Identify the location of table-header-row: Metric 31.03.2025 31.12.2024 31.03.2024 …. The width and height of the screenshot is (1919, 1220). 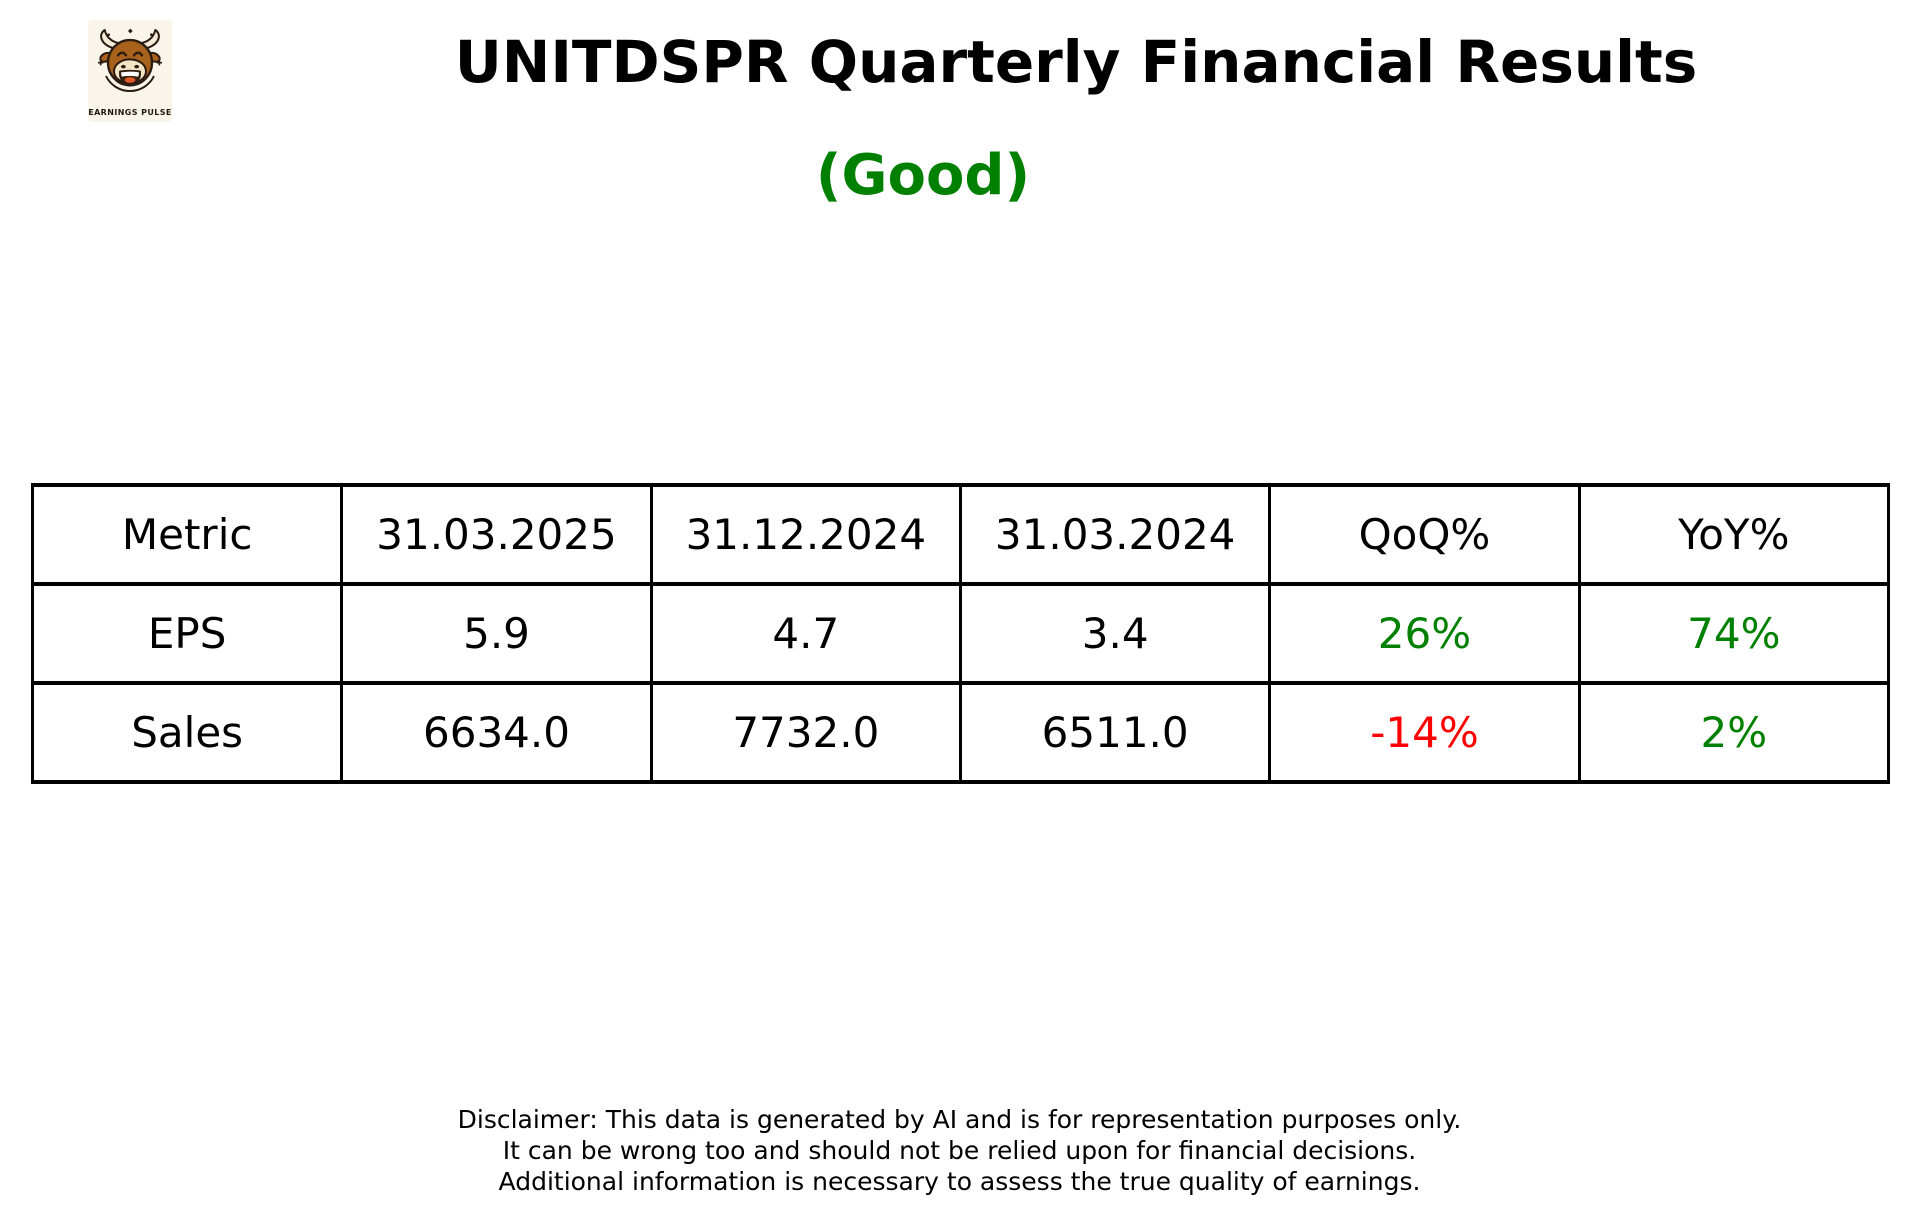
(960, 534).